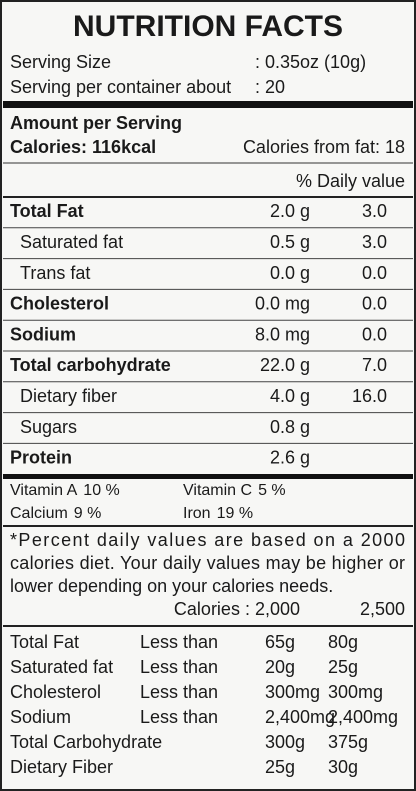 Image resolution: width=416 pixels, height=791 pixels. I want to click on nutrient-amount: 2.0 g, so click(290, 211).